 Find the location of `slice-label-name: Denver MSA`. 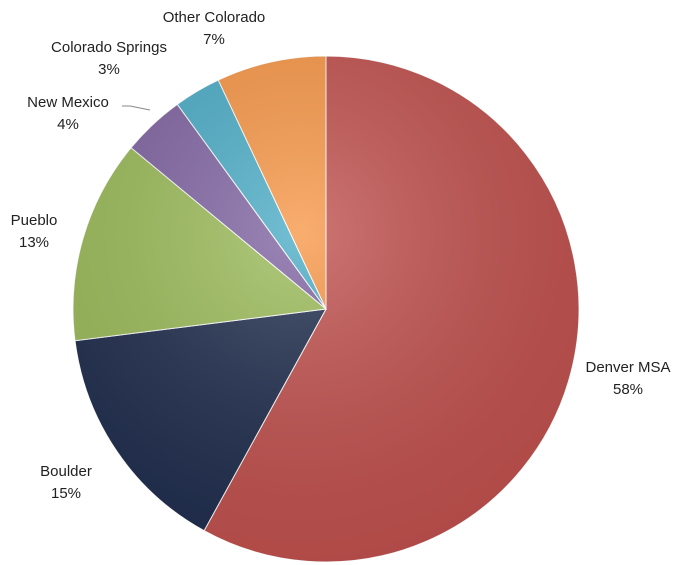

slice-label-name: Denver MSA is located at coordinates (627, 367).